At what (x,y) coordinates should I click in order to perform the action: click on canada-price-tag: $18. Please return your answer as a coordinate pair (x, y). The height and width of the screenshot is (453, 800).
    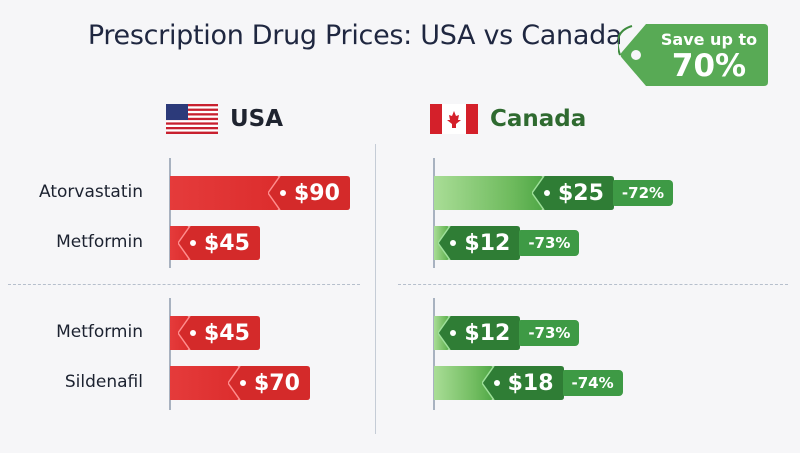
    Looking at the image, I should click on (522, 383).